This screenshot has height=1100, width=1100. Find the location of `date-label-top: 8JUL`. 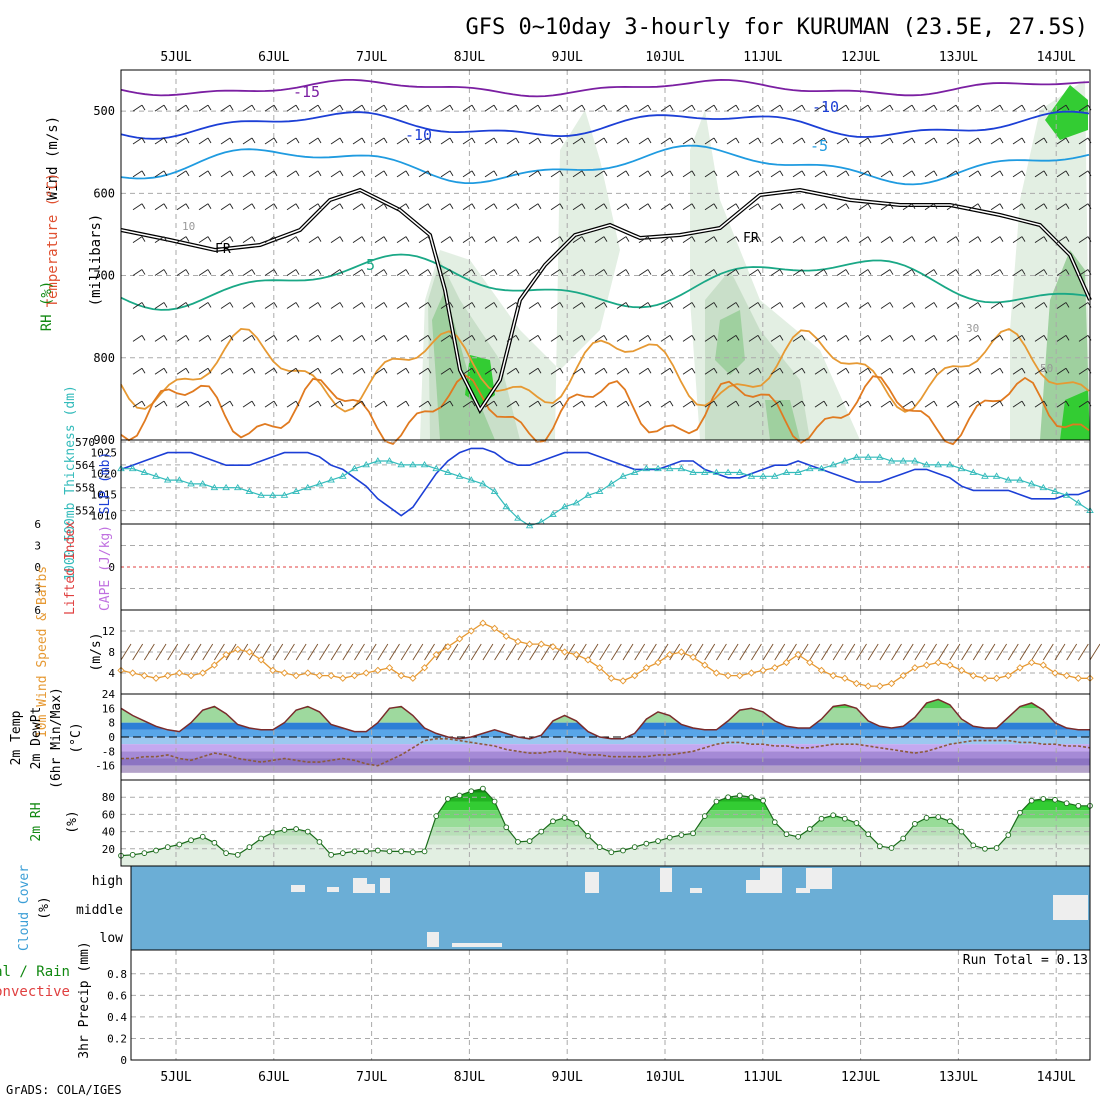

date-label-top: 8JUL is located at coordinates (469, 57).